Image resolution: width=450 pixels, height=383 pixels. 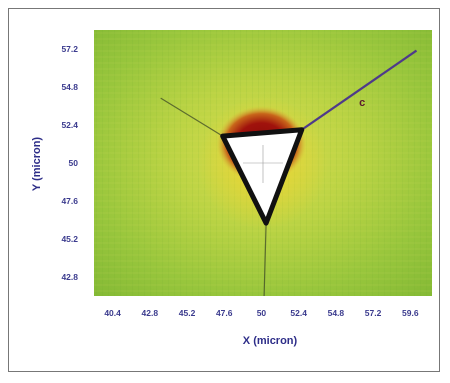 What do you see at coordinates (187, 313) in the screenshot?
I see `x-tick-label: 45.2` at bounding box center [187, 313].